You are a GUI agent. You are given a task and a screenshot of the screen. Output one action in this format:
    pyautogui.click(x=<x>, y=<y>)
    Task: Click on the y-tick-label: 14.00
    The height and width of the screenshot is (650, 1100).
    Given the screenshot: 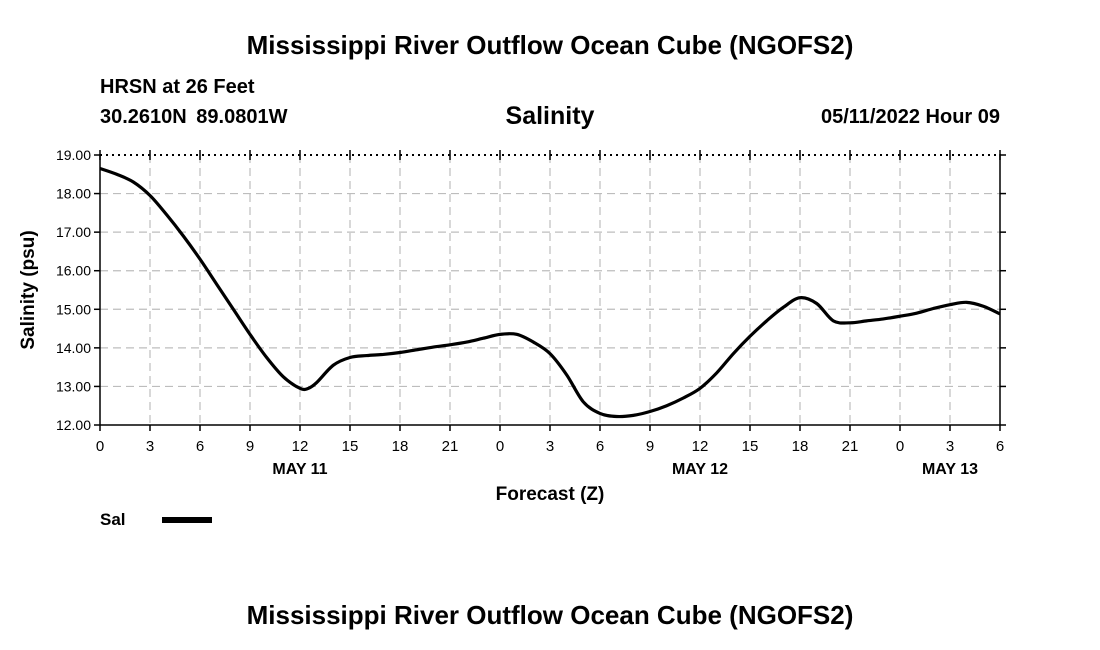 What is the action you would take?
    pyautogui.click(x=73, y=348)
    